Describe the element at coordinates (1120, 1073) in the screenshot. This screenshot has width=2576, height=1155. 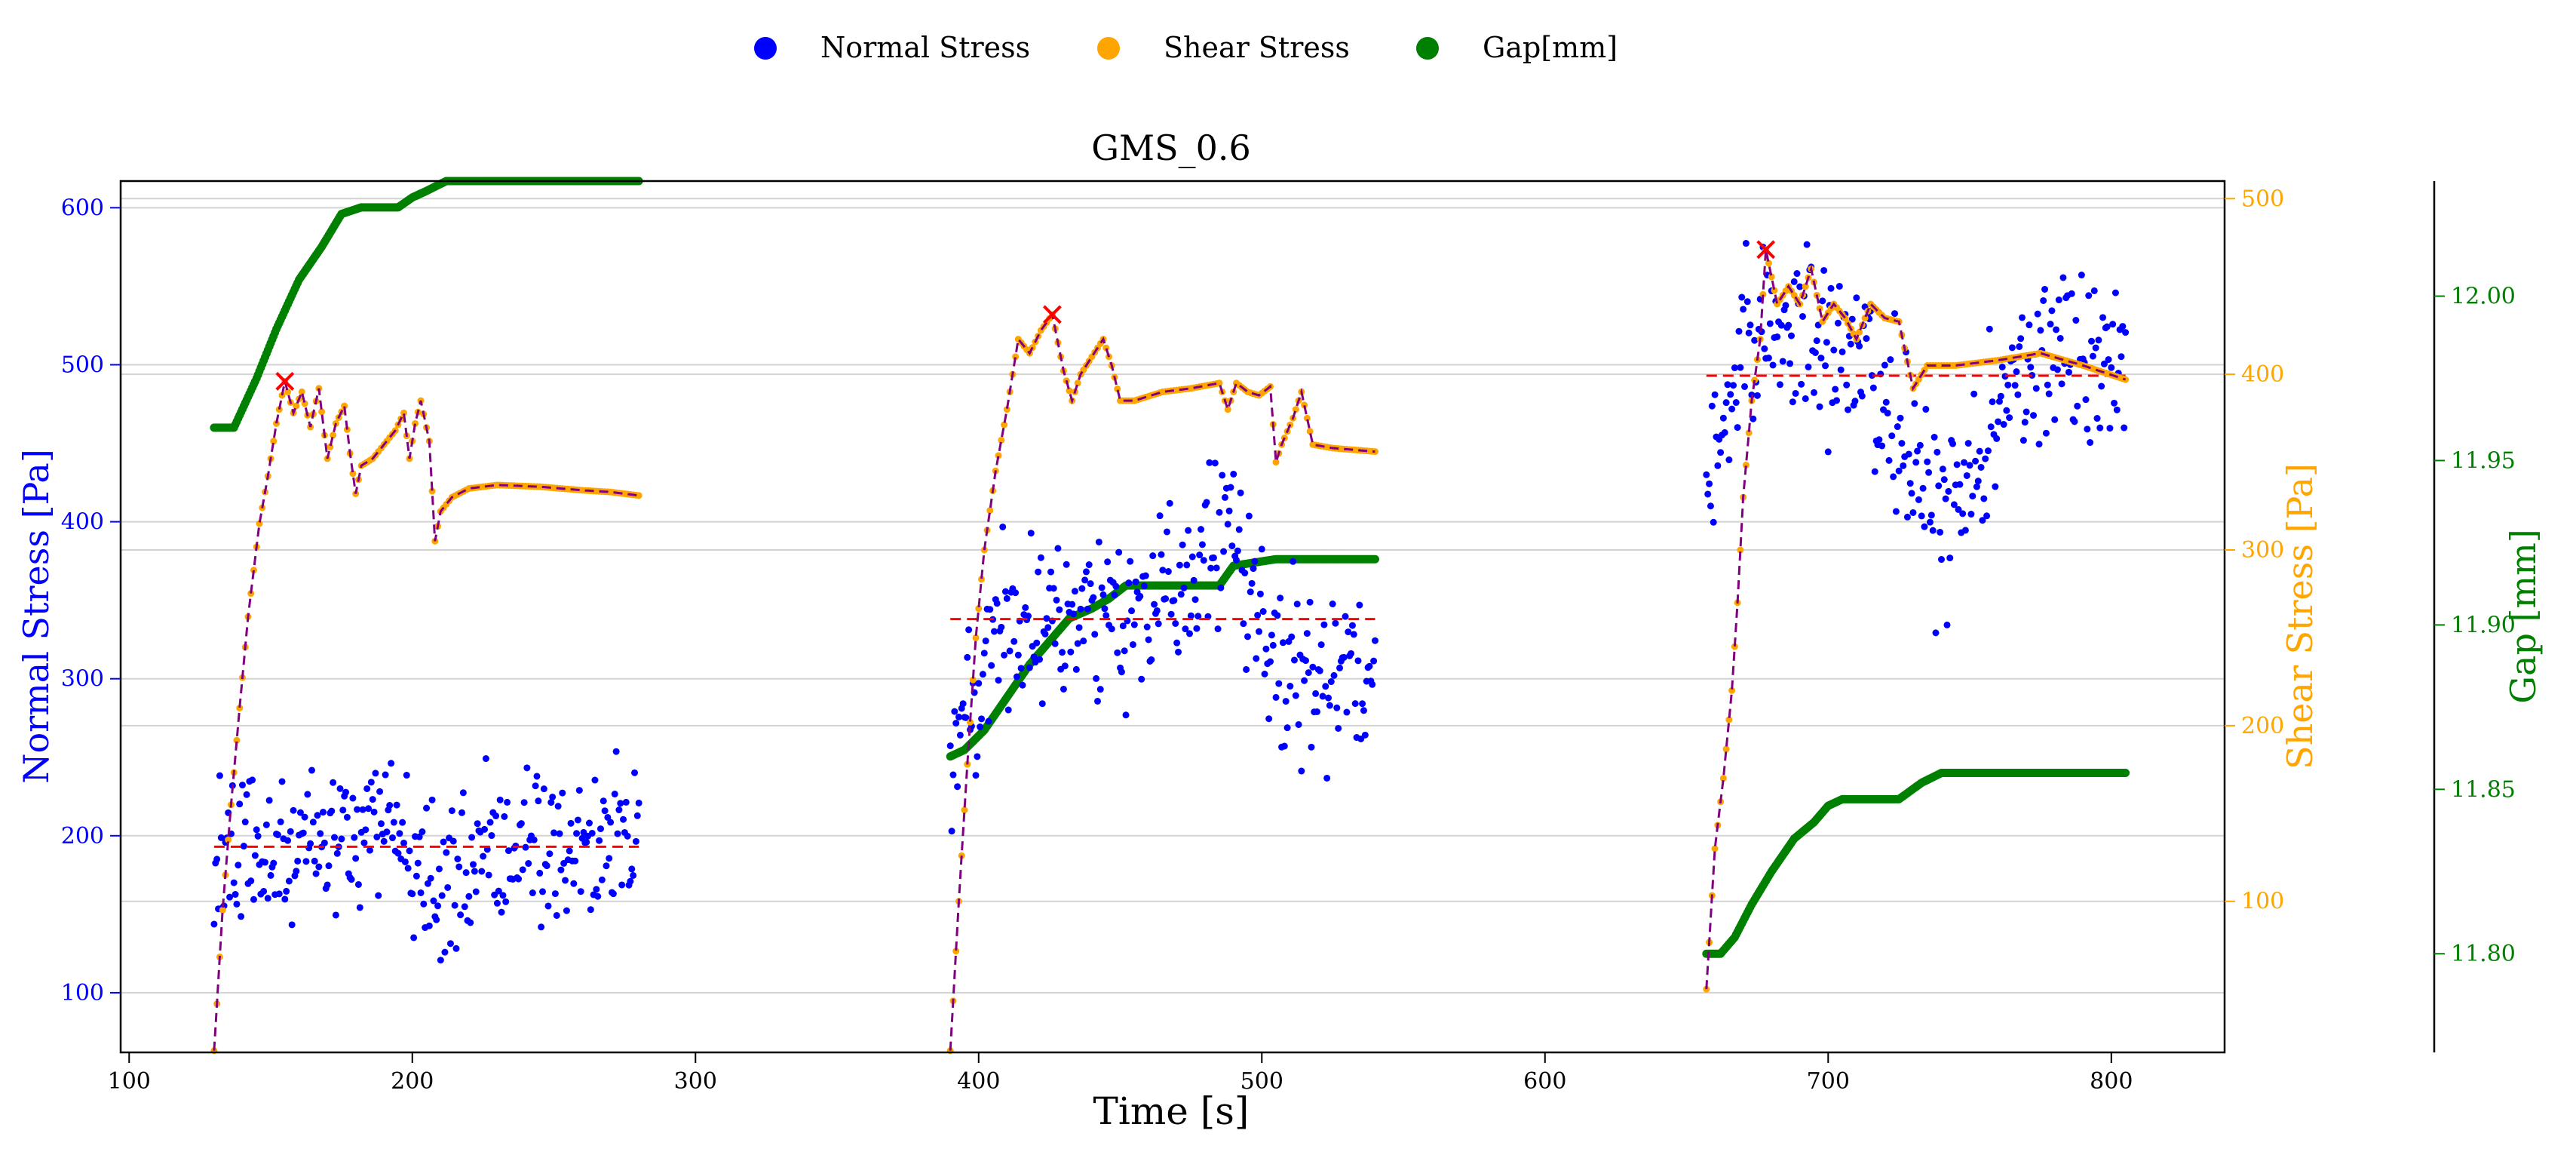
I see `x-axis: 100 200 300 400 500 600 700 800` at that location.